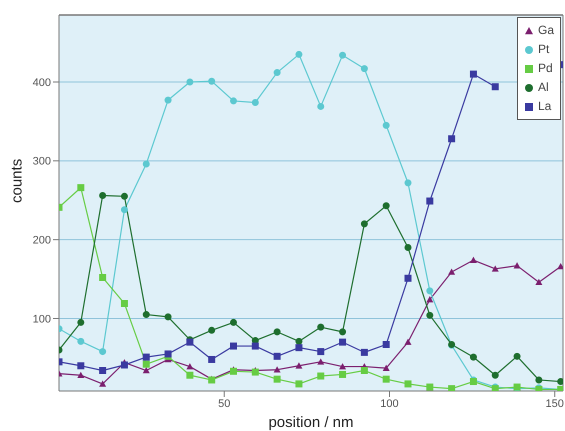 The image size is (565, 431). What do you see at coordinates (41, 162) in the screenshot?
I see `y-tick-label: 300` at bounding box center [41, 162].